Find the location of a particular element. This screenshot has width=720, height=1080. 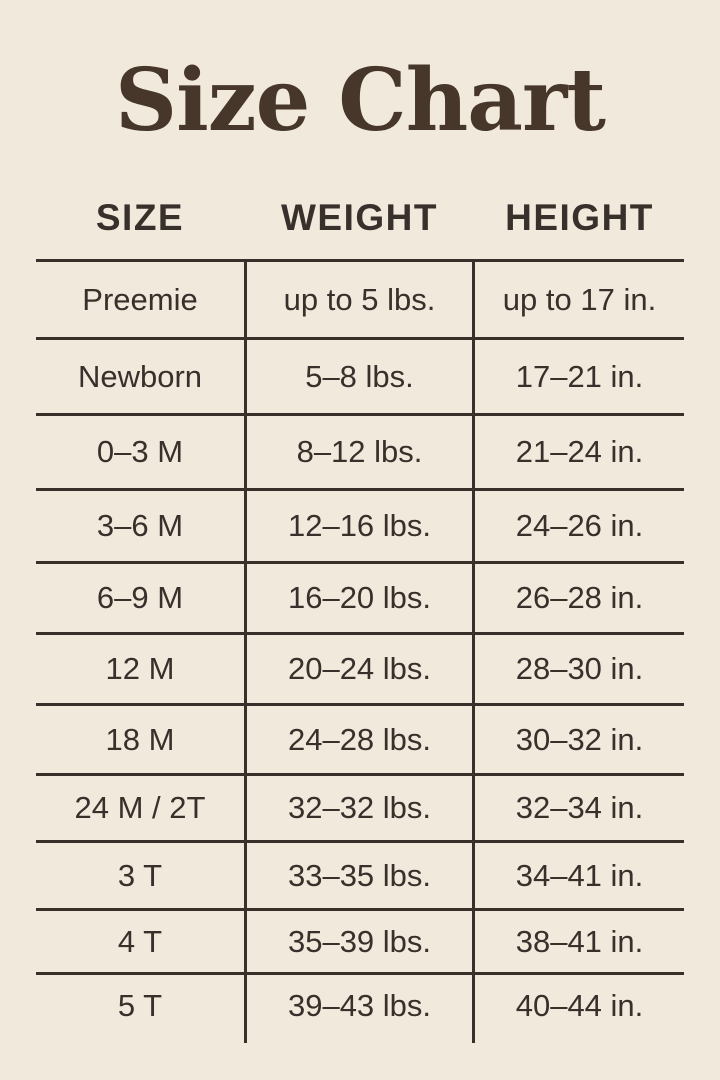

size-cell: Preemie is located at coordinates (140, 299).